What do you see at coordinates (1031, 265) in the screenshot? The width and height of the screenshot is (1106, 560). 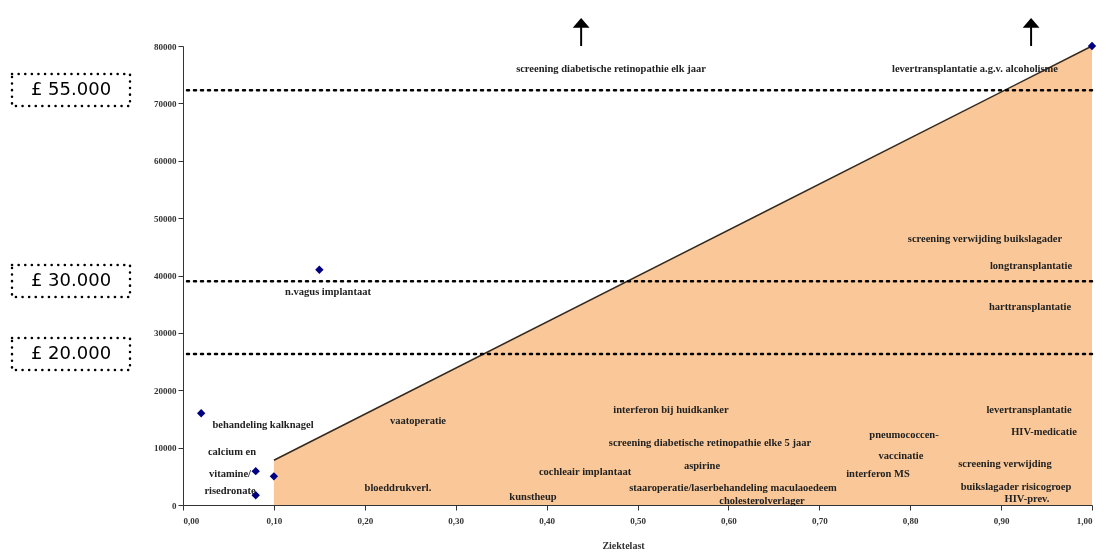 I see `annotation: longtransplantatie` at bounding box center [1031, 265].